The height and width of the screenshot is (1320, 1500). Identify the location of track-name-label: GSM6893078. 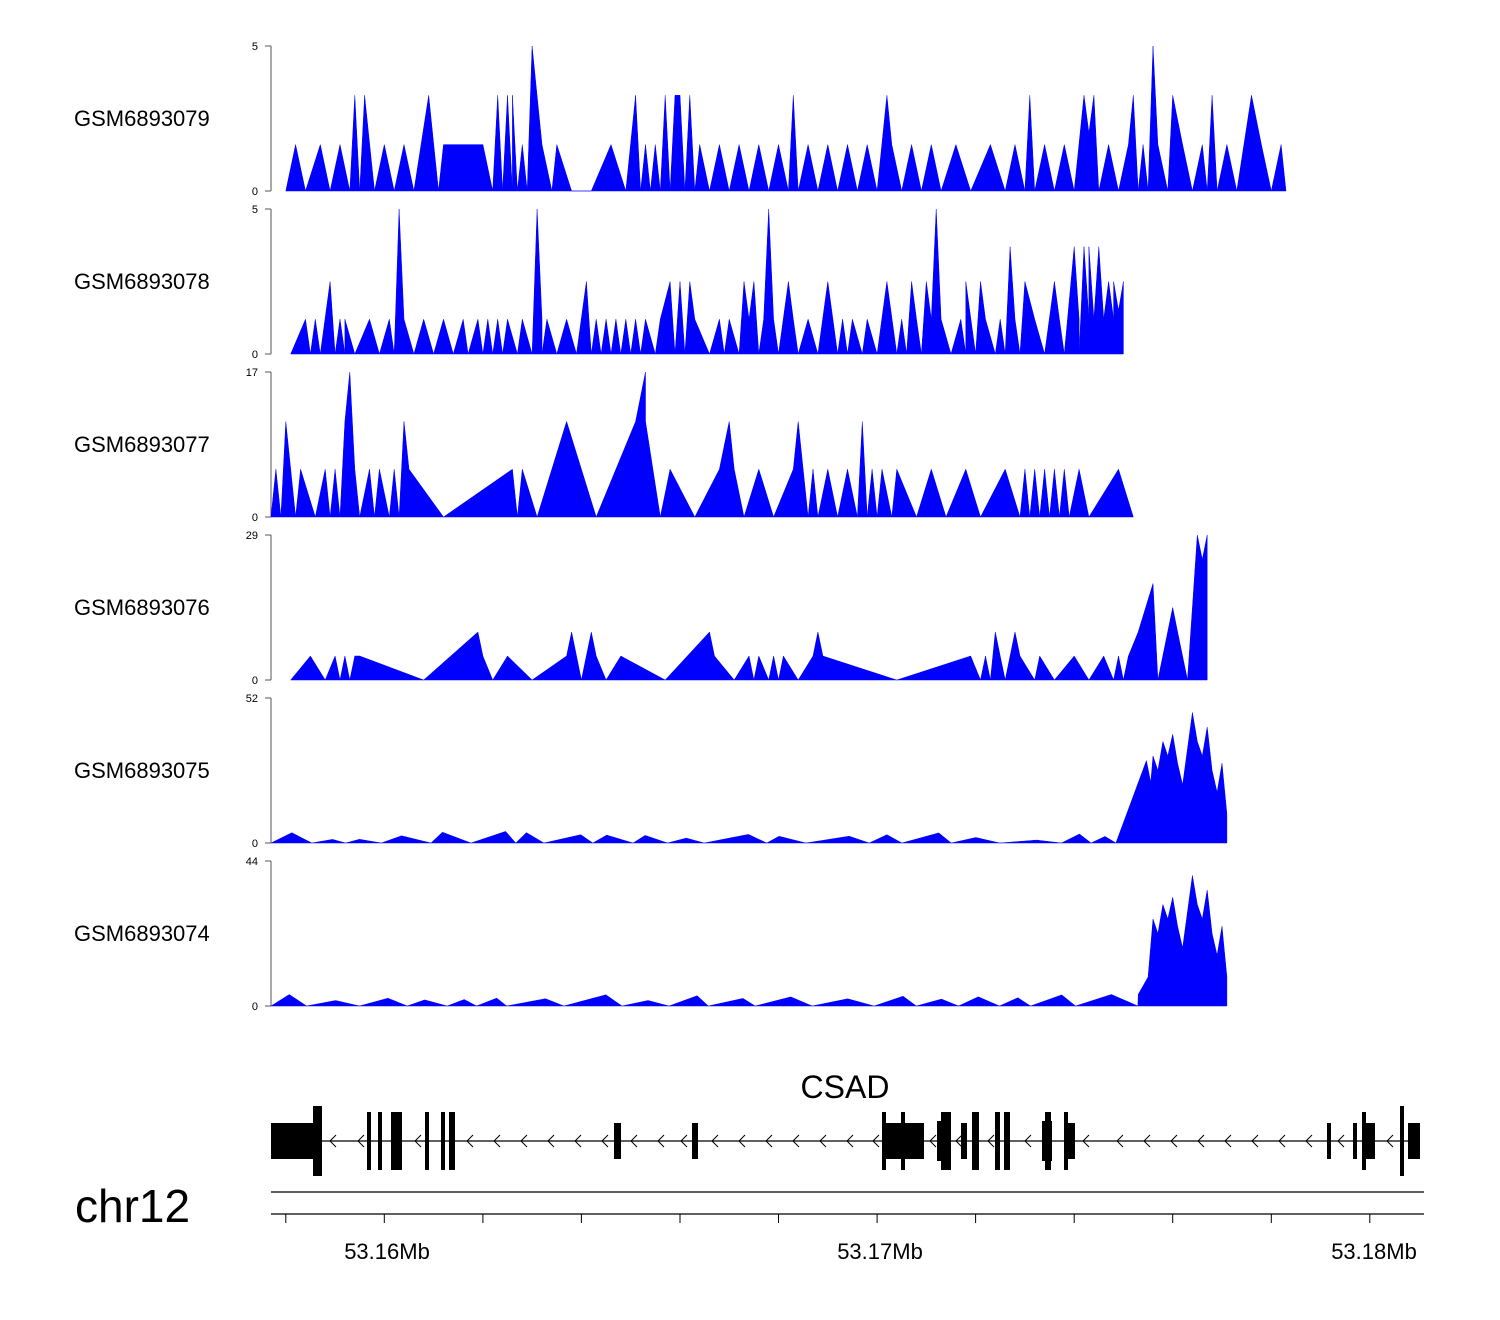
(142, 281).